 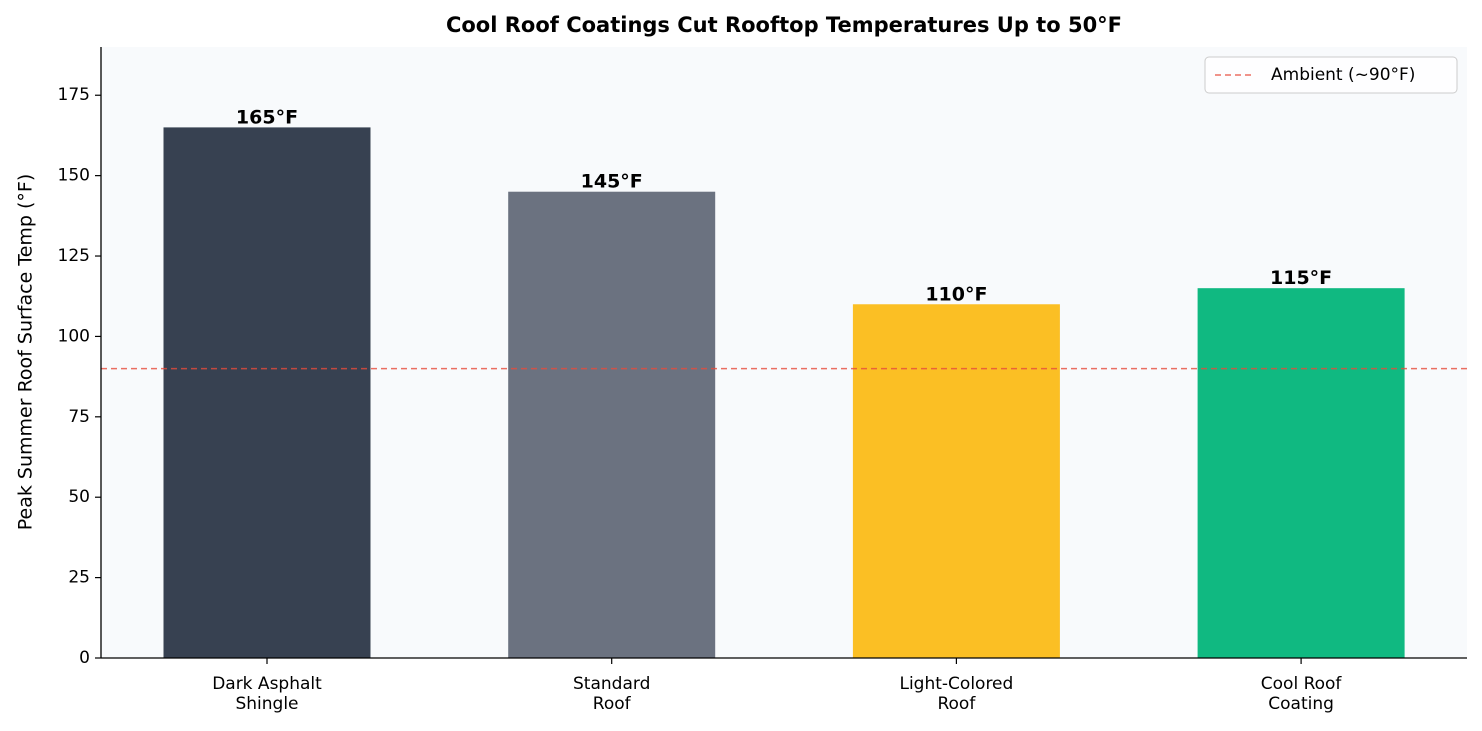 What do you see at coordinates (79, 417) in the screenshot?
I see `y-tick-label: 75` at bounding box center [79, 417].